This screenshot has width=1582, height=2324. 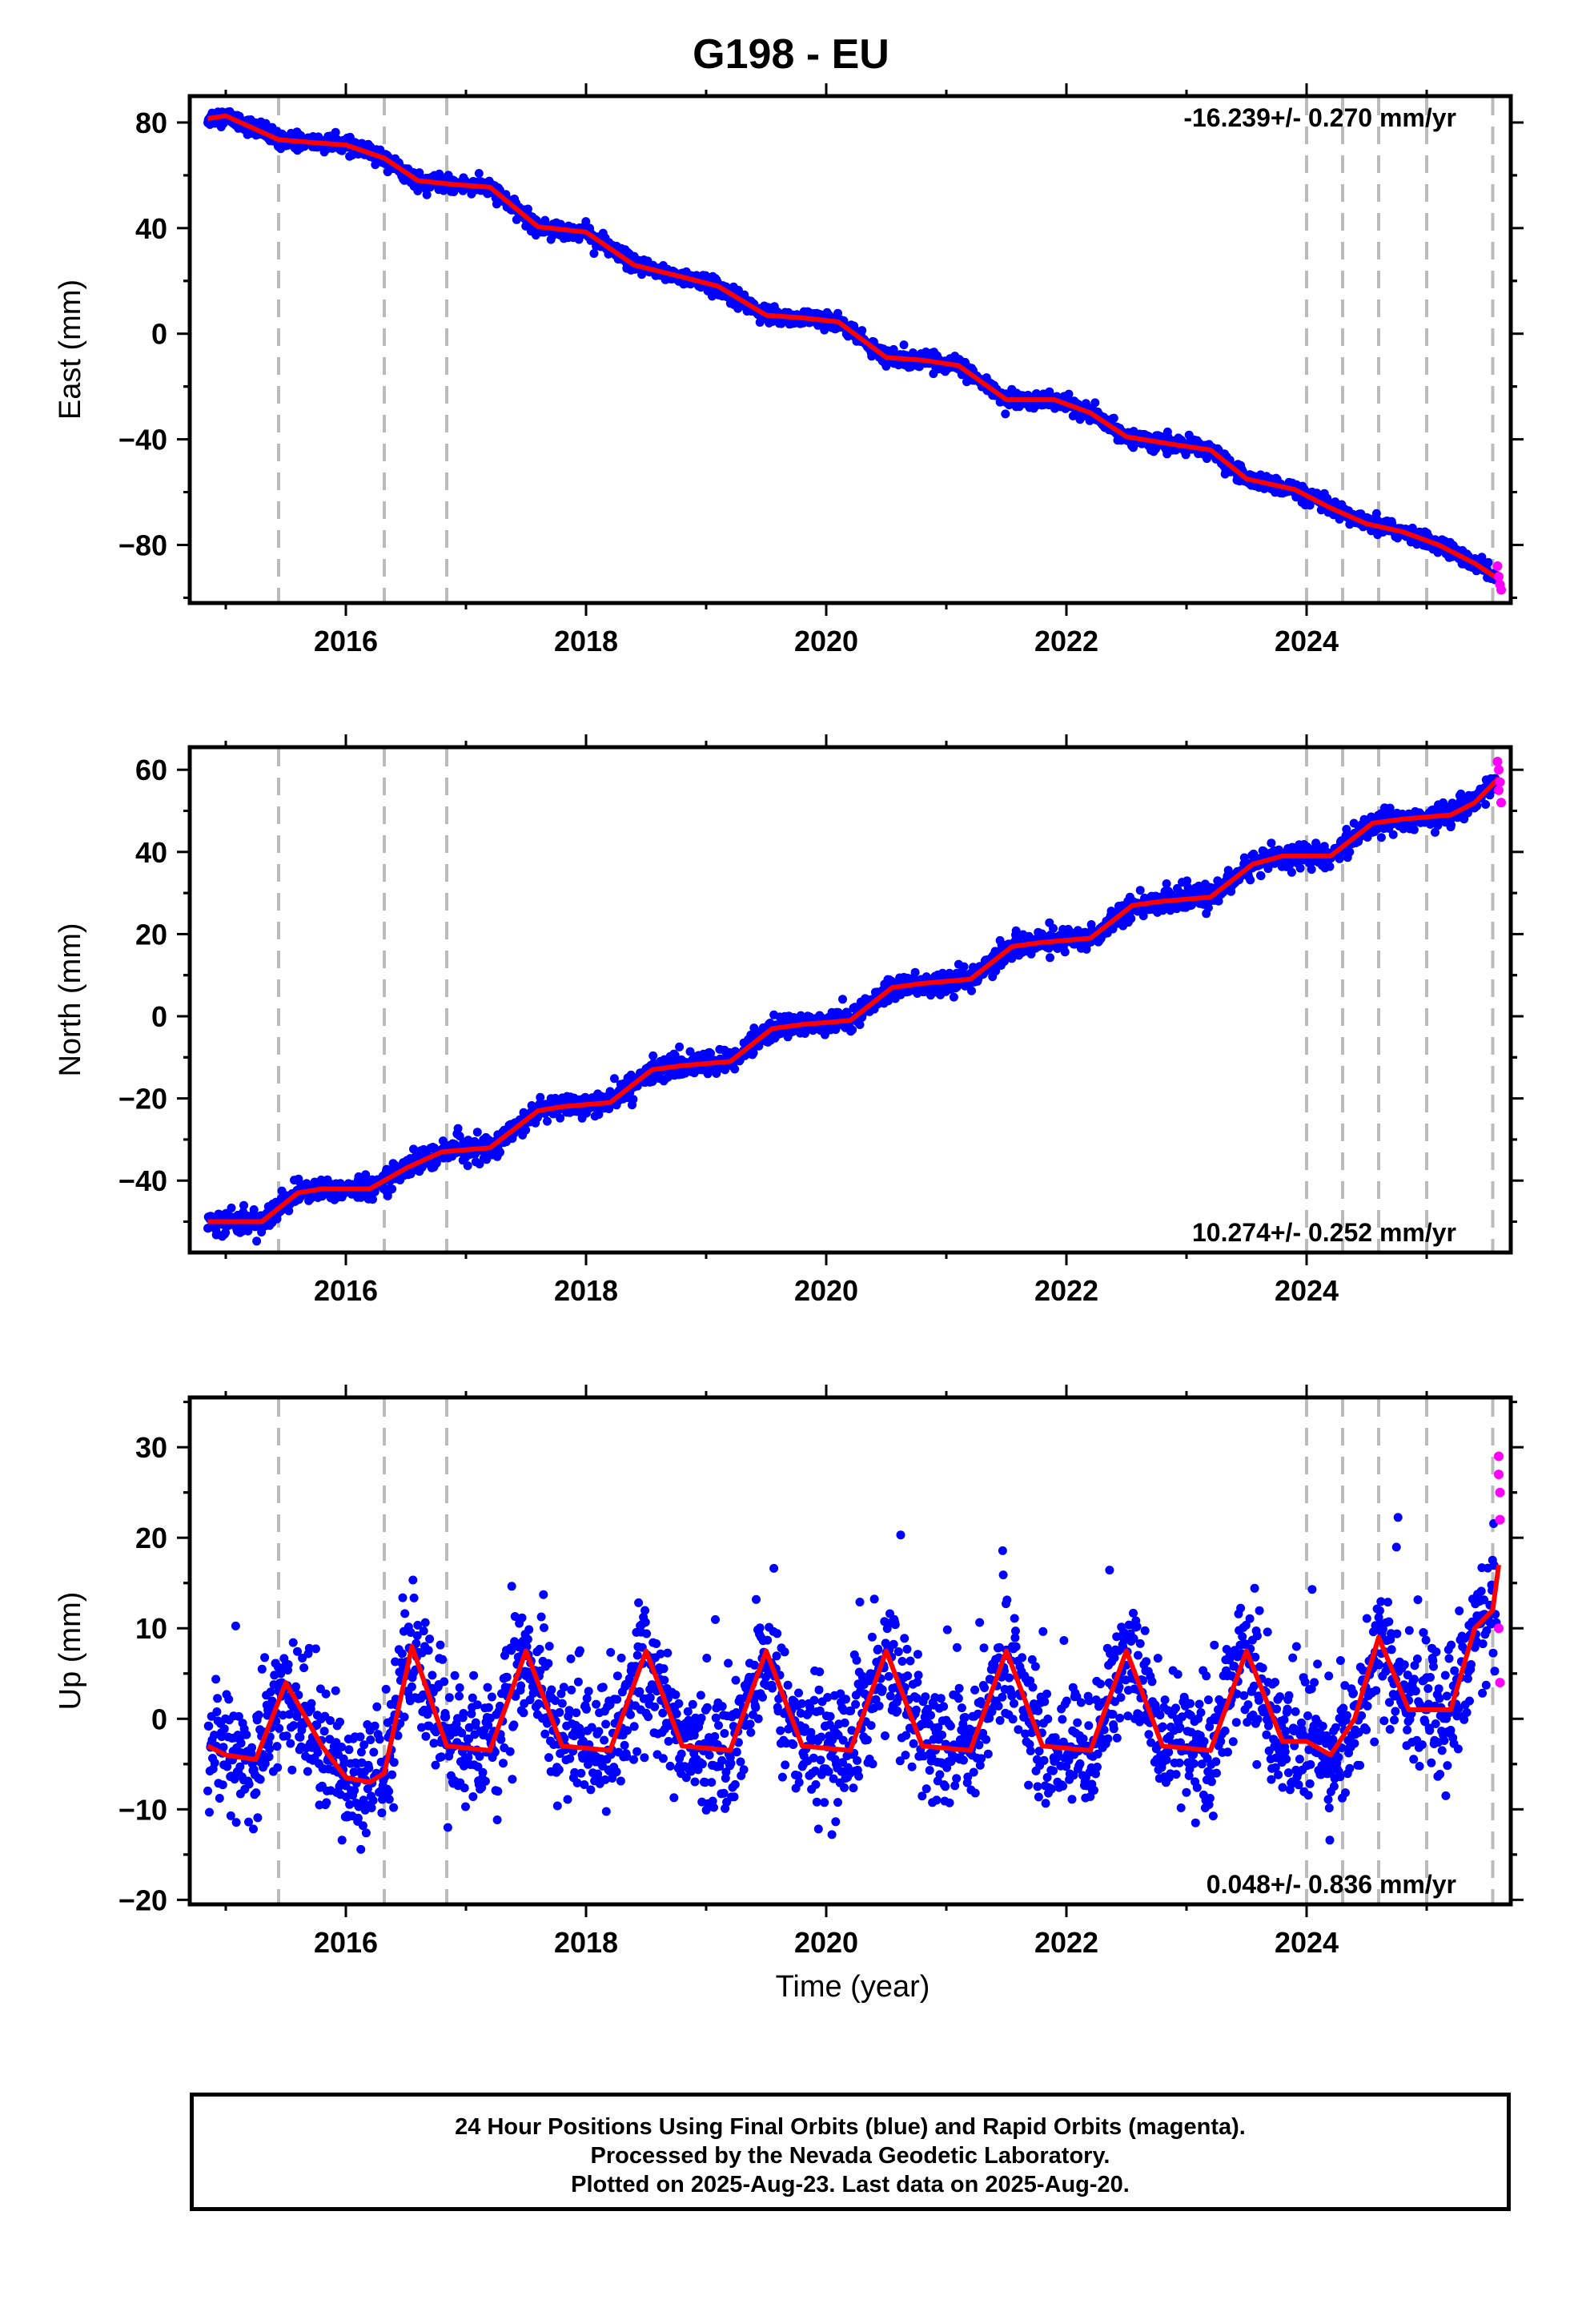 What do you see at coordinates (346, 1290) in the screenshot?
I see `north-x-tick-label: 2016` at bounding box center [346, 1290].